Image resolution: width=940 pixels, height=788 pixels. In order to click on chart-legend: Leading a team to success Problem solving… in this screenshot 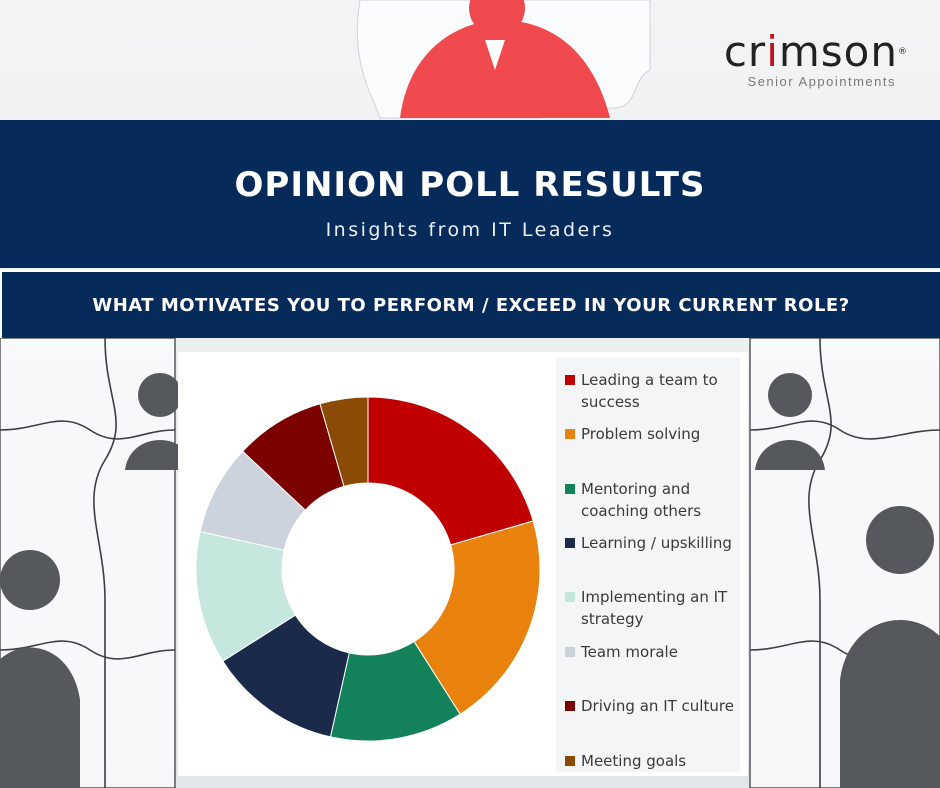, I will do `click(648, 565)`.